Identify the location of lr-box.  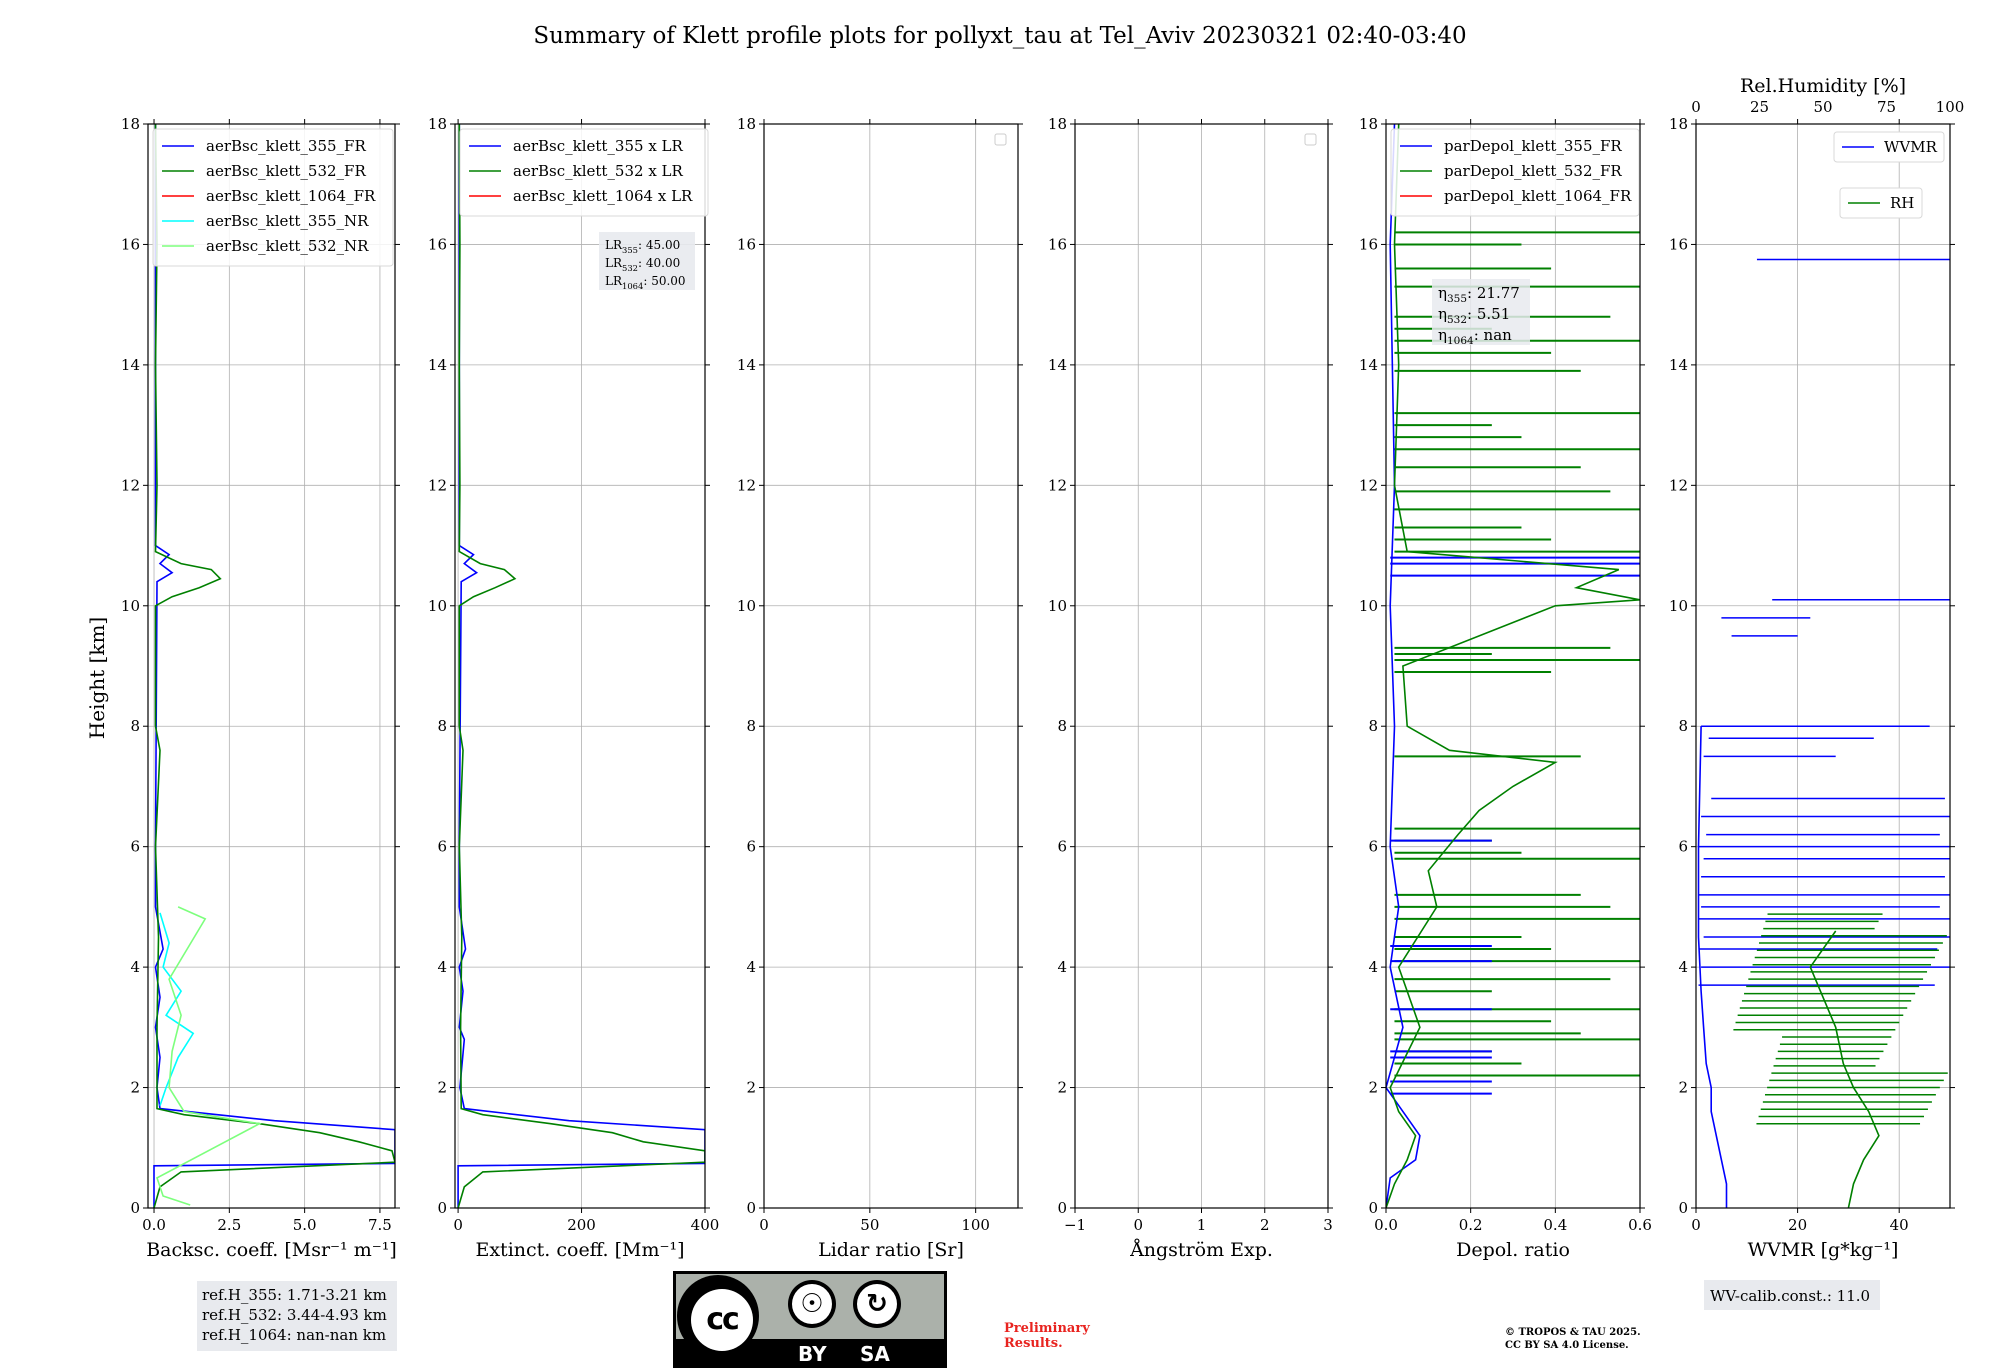
(647, 261).